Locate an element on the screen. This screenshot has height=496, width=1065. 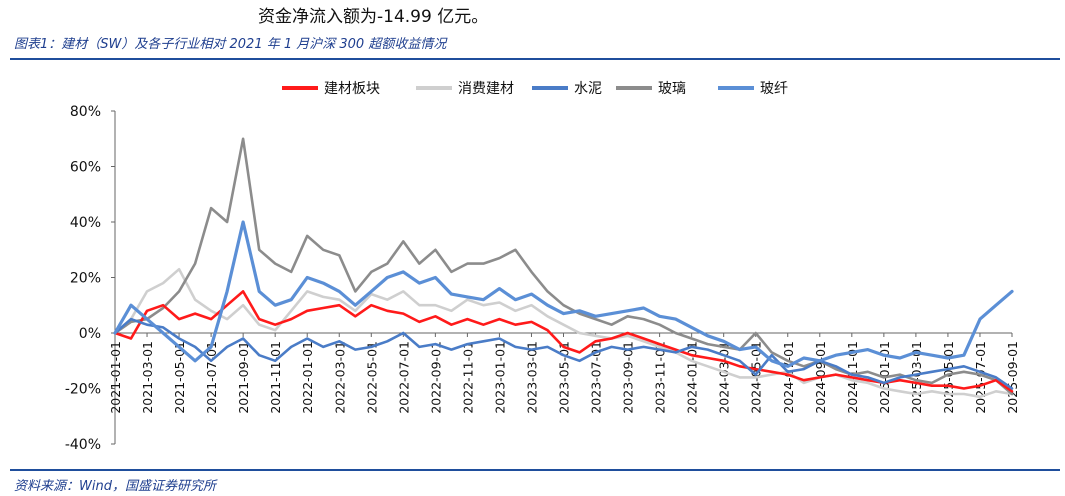
x-tick-label-18: 2024-01-01 is located at coordinates (692, 377).